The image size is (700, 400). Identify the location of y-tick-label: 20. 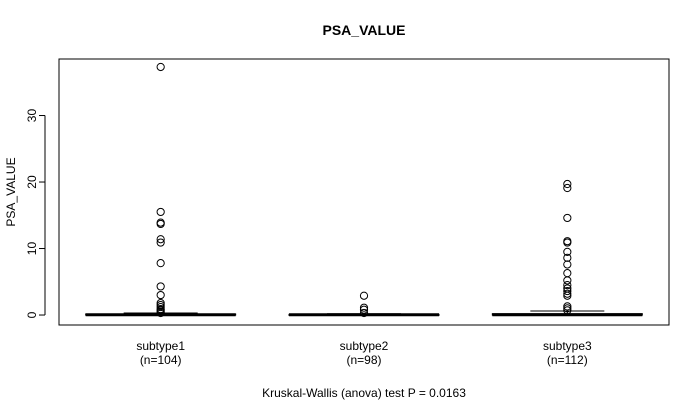
(32, 182).